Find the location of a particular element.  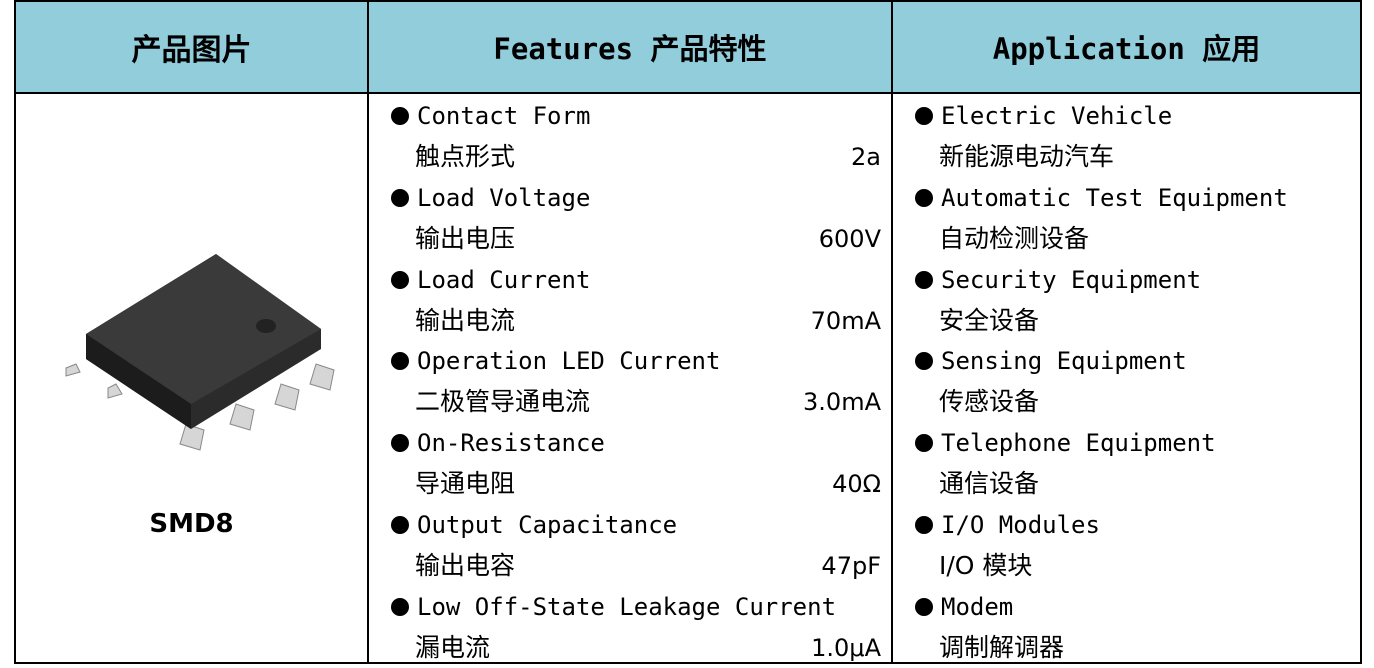

item-label: 输出电容 is located at coordinates (465, 565).